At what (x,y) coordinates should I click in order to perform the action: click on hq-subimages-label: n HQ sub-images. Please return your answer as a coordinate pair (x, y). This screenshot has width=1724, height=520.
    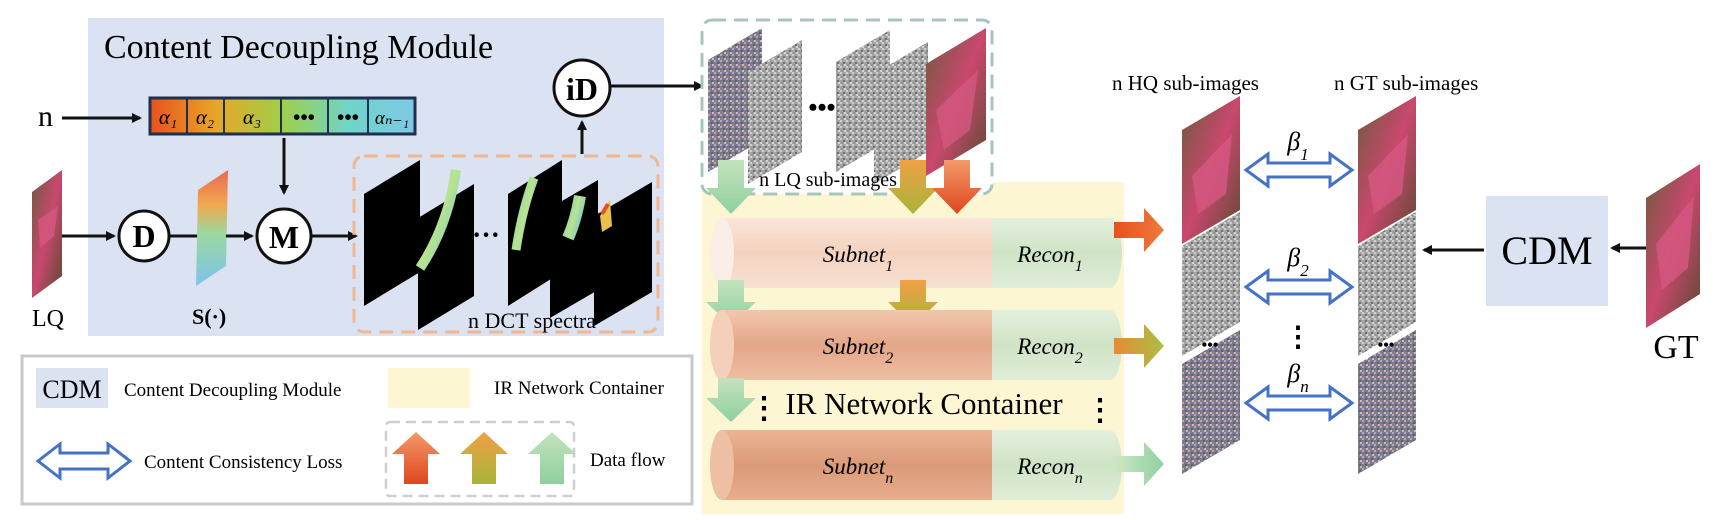
    Looking at the image, I should click on (1185, 83).